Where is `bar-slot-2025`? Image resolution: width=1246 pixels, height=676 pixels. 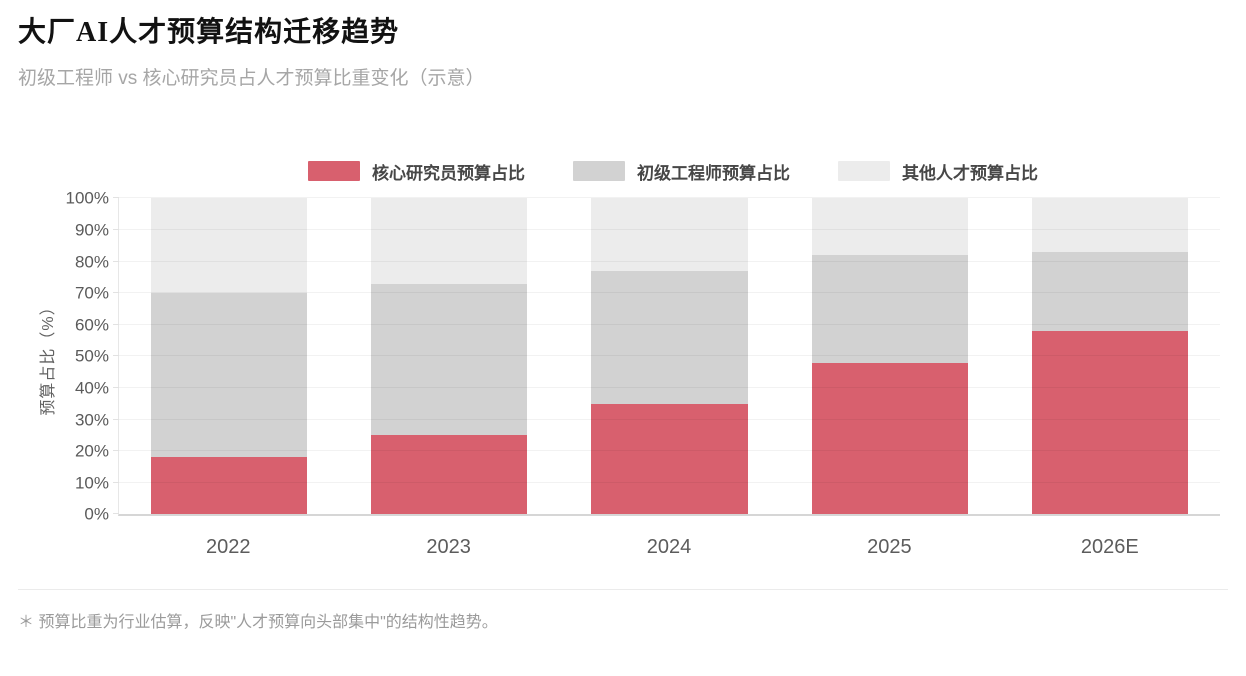
bar-slot-2025 is located at coordinates (890, 356).